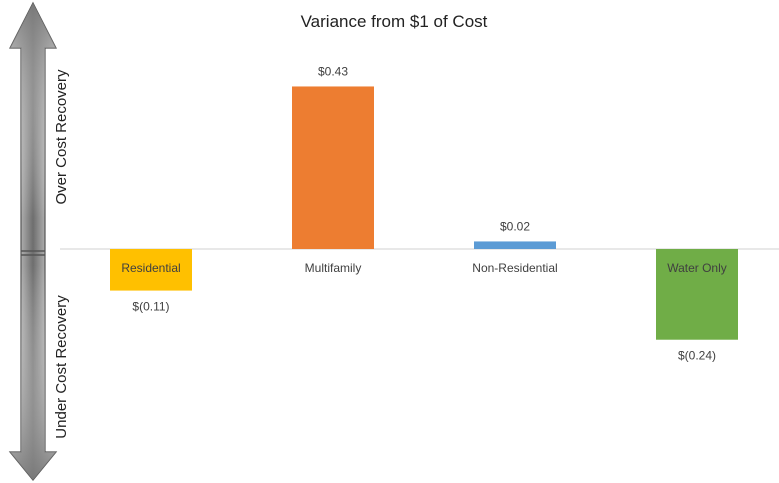 This screenshot has height=483, width=779. What do you see at coordinates (333, 268) in the screenshot?
I see `category-label: Multifamily` at bounding box center [333, 268].